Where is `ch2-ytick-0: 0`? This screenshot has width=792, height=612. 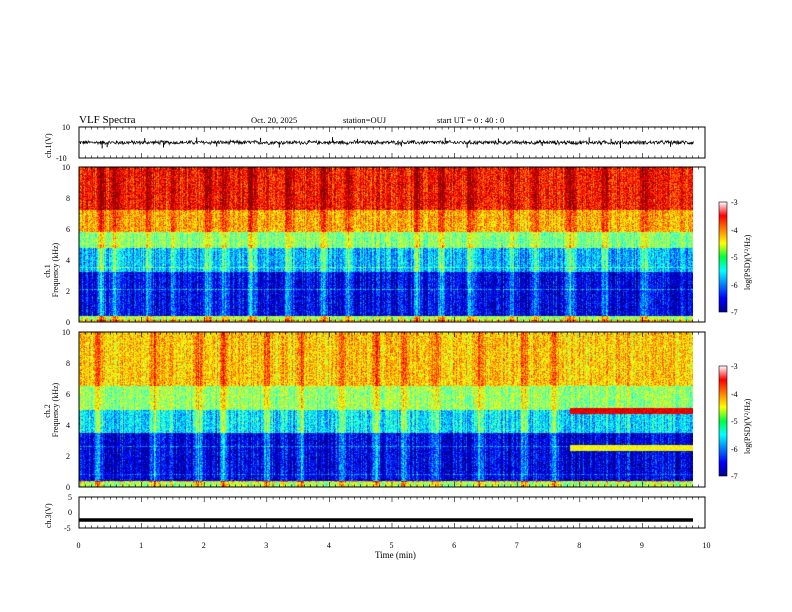 ch2-ytick-0: 0 is located at coordinates (68, 487).